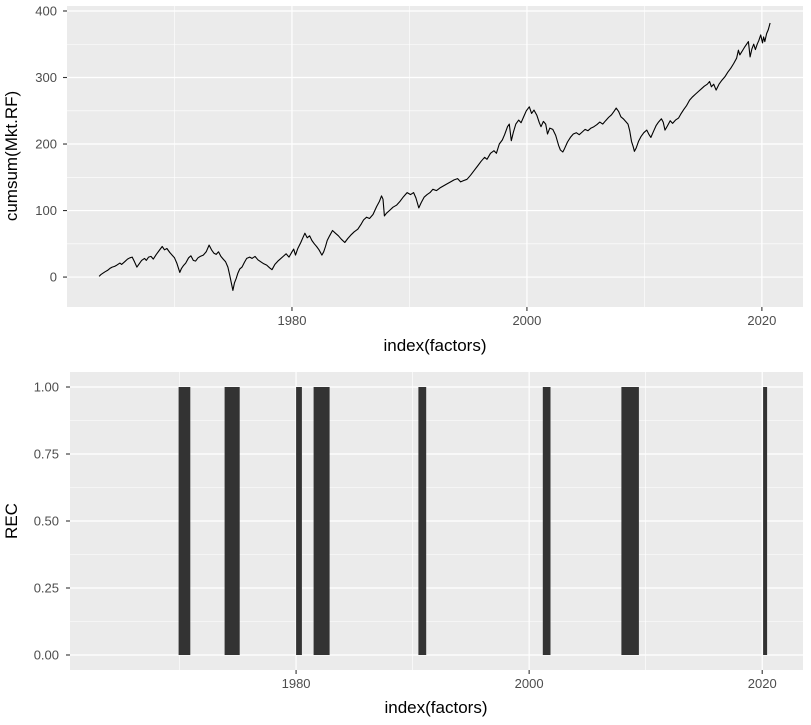 This screenshot has width=811, height=725. What do you see at coordinates (11, 156) in the screenshot?
I see `cumsum-y-axis-title: cumsum(Mkt.RF)` at bounding box center [11, 156].